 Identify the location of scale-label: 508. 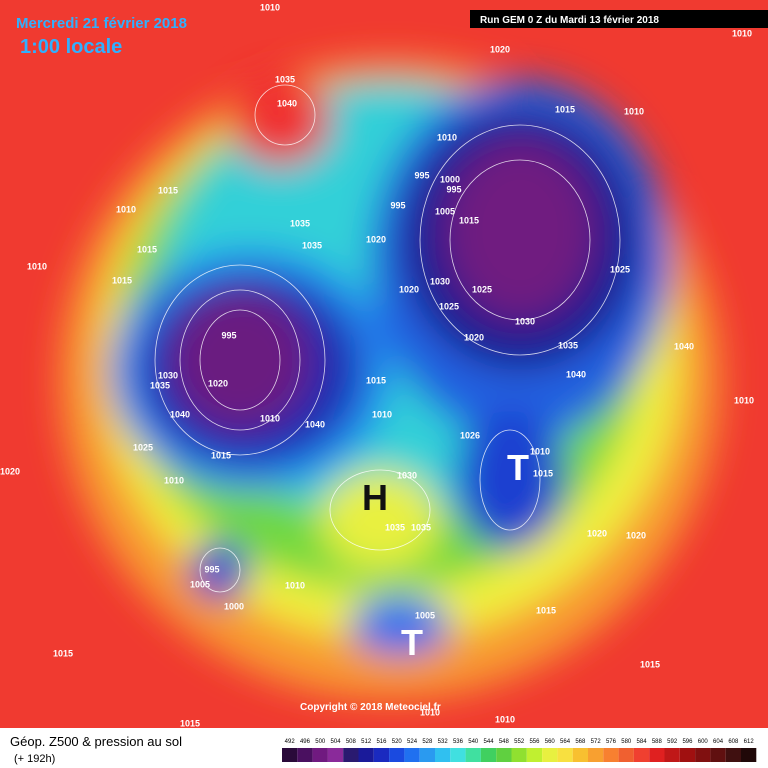
(351, 742).